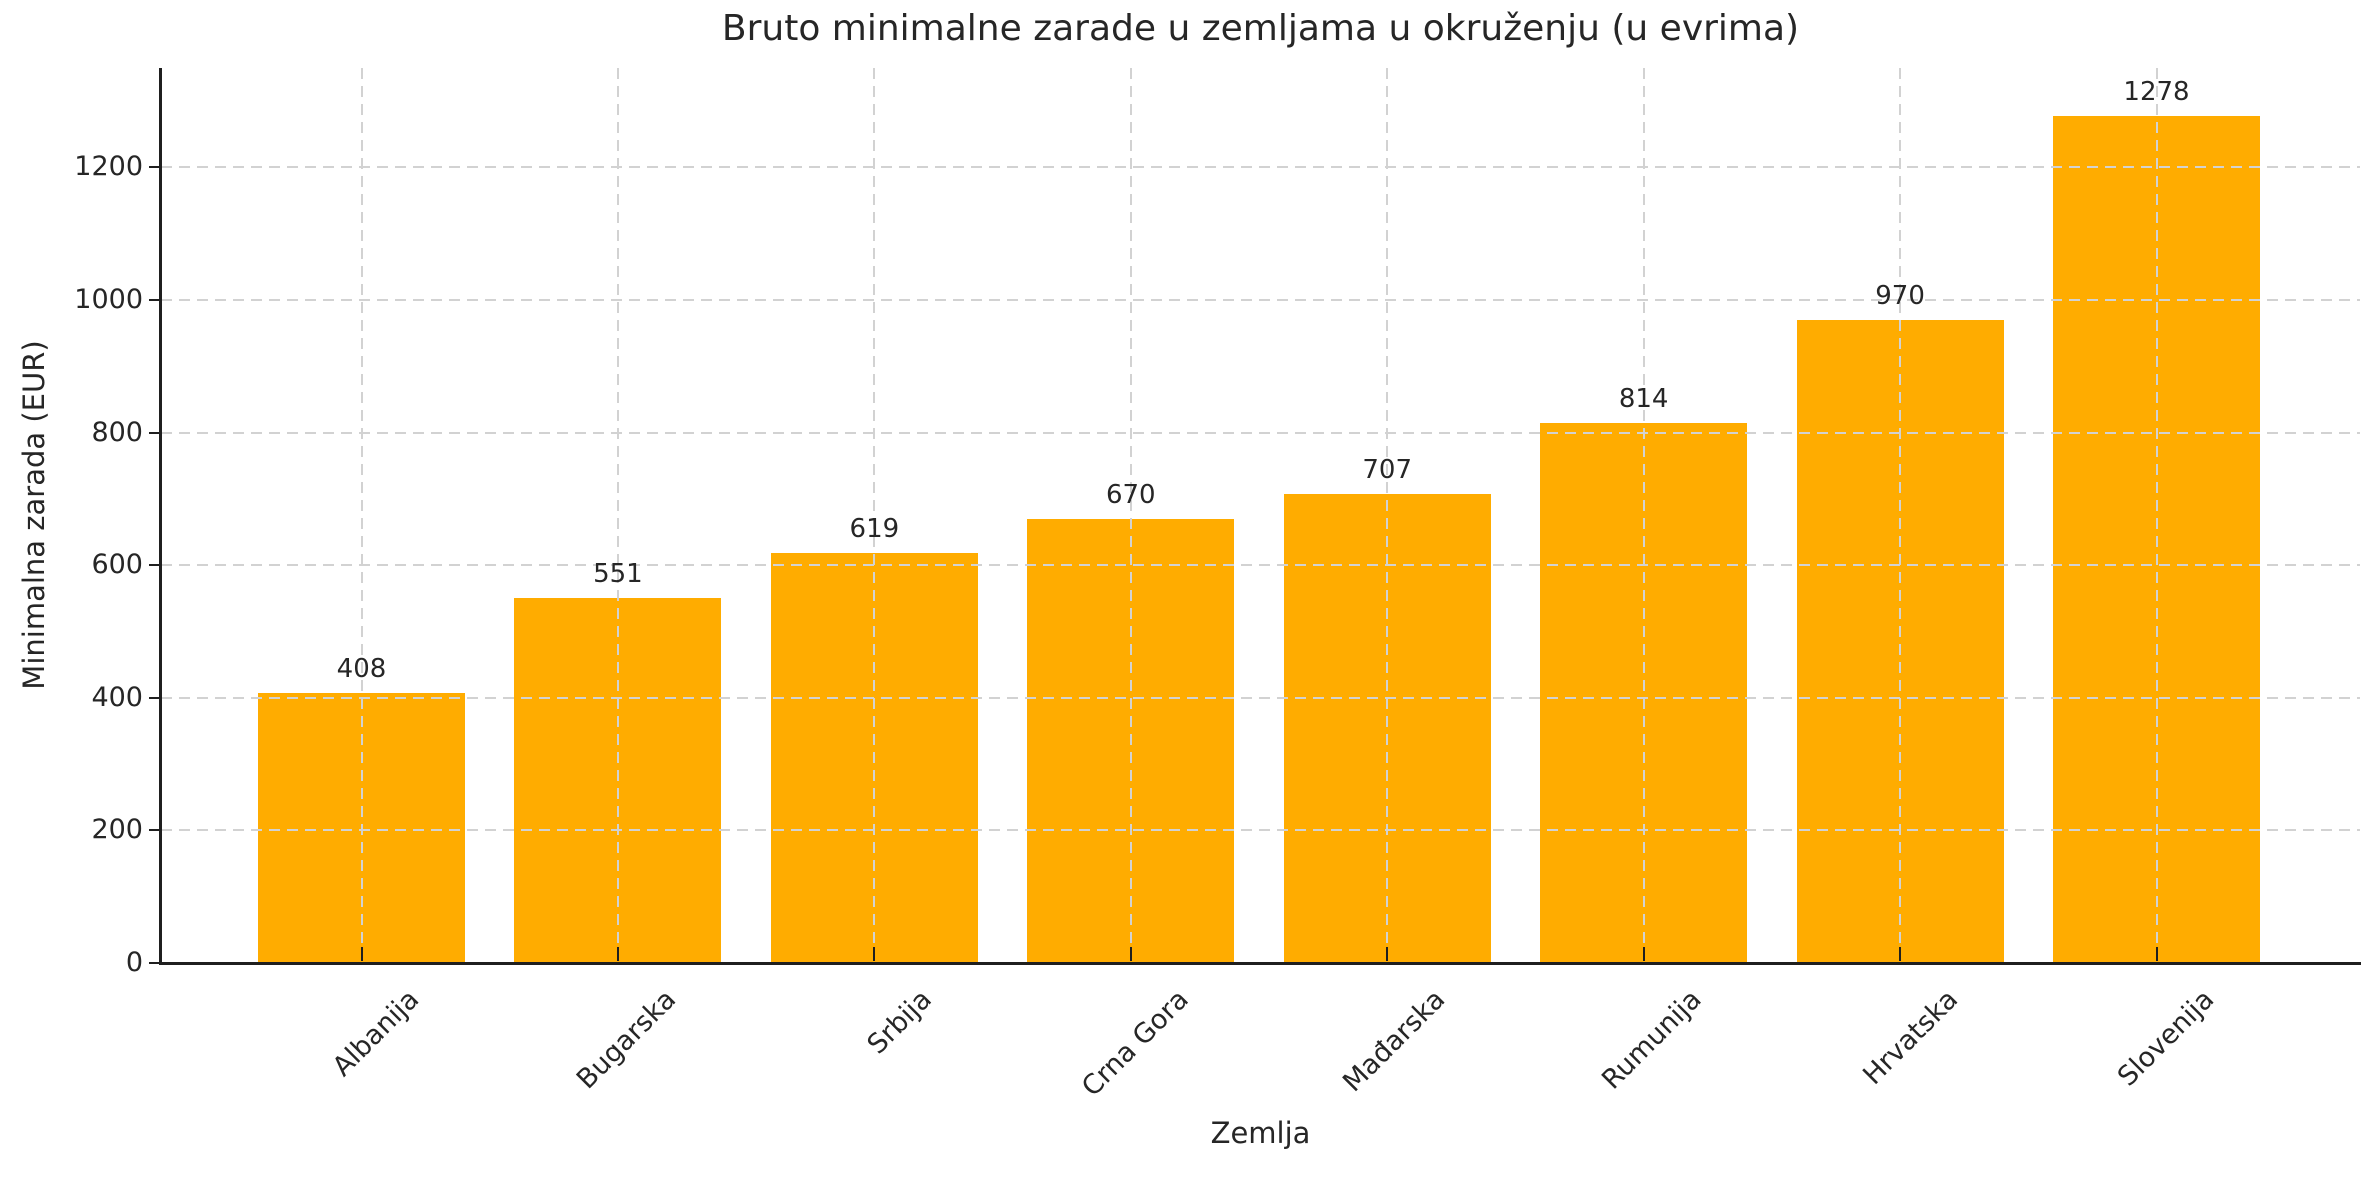 The width and height of the screenshot is (2379, 1180). Describe the element at coordinates (2166, 1038) in the screenshot. I see `x-tick-label: Slovenija` at that location.